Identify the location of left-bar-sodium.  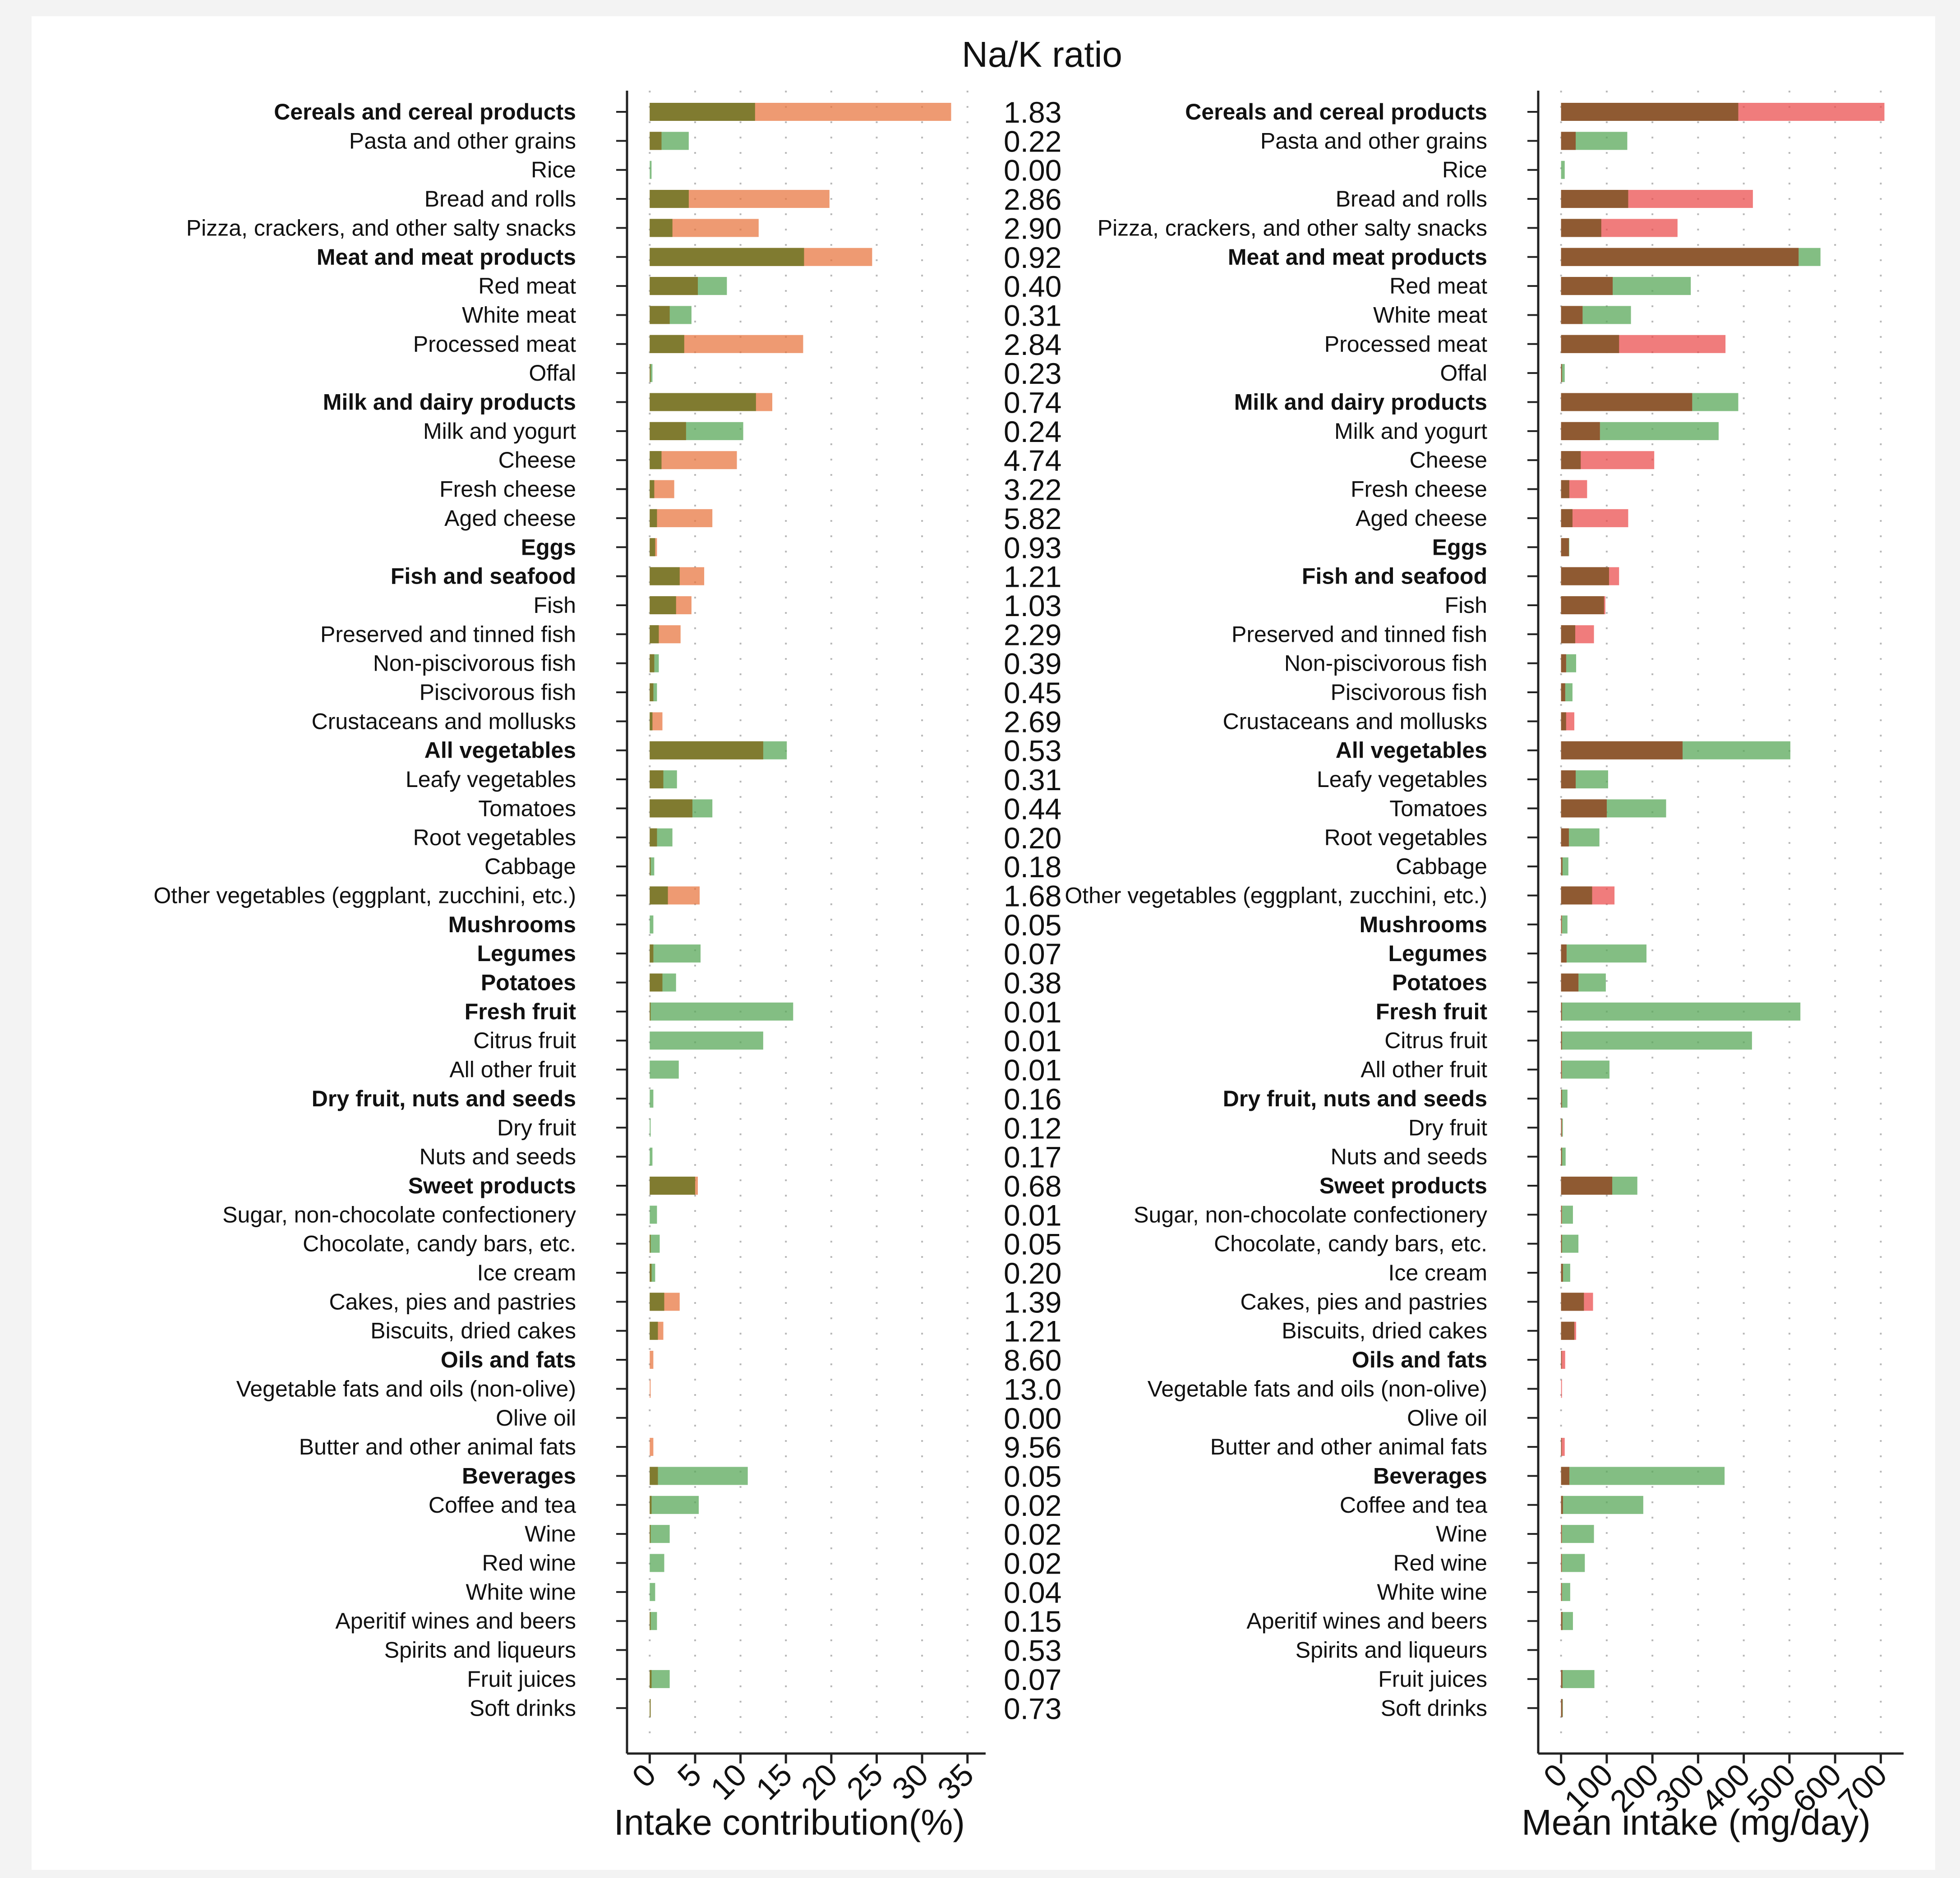
(652, 1447).